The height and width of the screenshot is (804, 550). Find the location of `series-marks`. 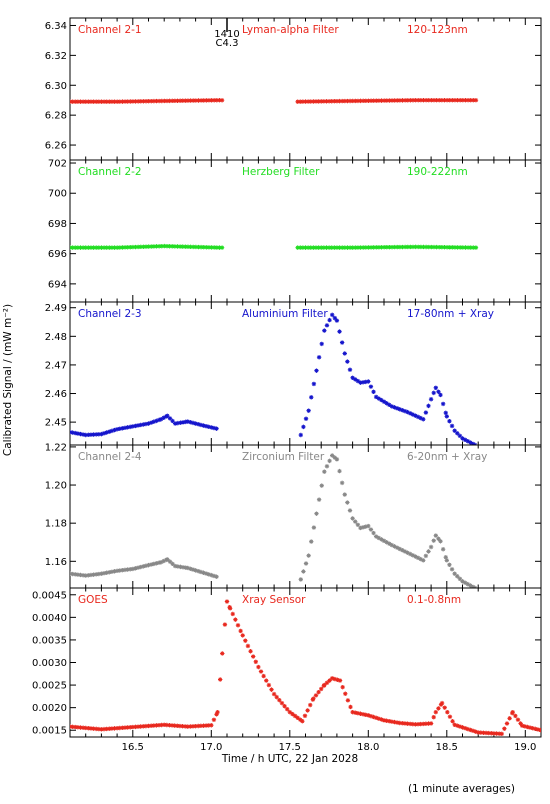

series-marks is located at coordinates (274, 520).